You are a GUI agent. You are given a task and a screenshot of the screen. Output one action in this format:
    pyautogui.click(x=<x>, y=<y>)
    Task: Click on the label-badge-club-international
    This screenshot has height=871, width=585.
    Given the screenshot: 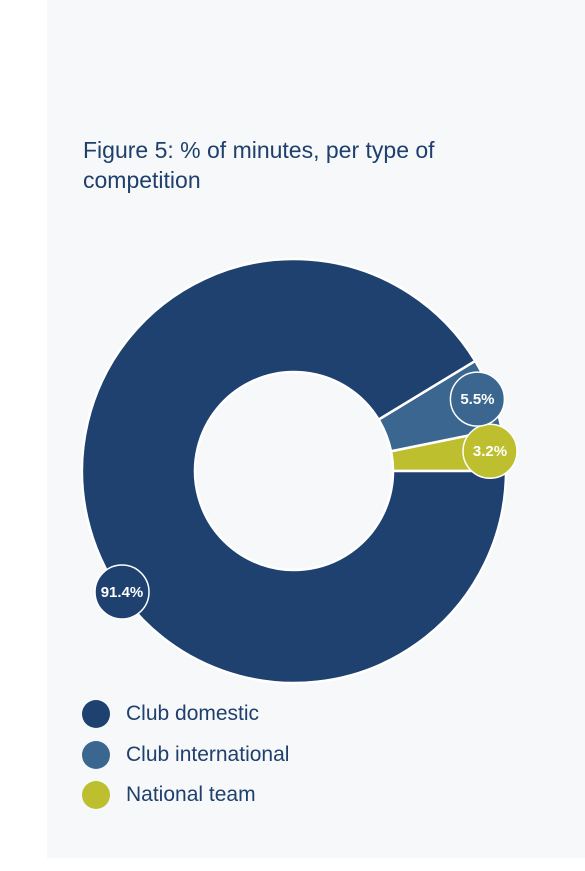 What is the action you would take?
    pyautogui.click(x=477, y=399)
    